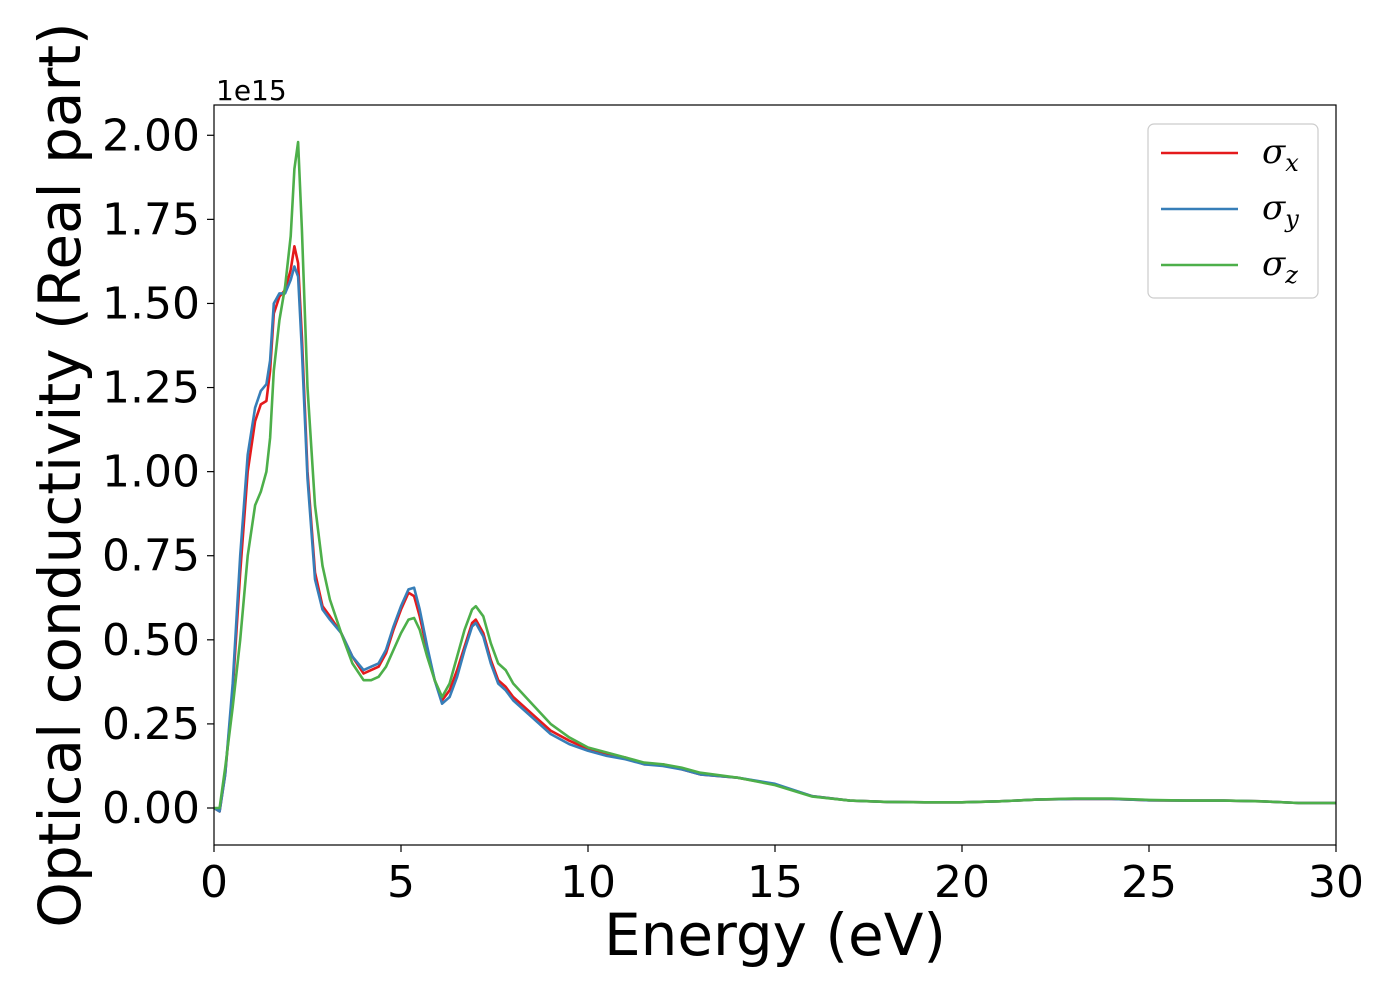 Image resolution: width=1400 pixels, height=1000 pixels. I want to click on x-axis-title: Energy (eV), so click(775, 935).